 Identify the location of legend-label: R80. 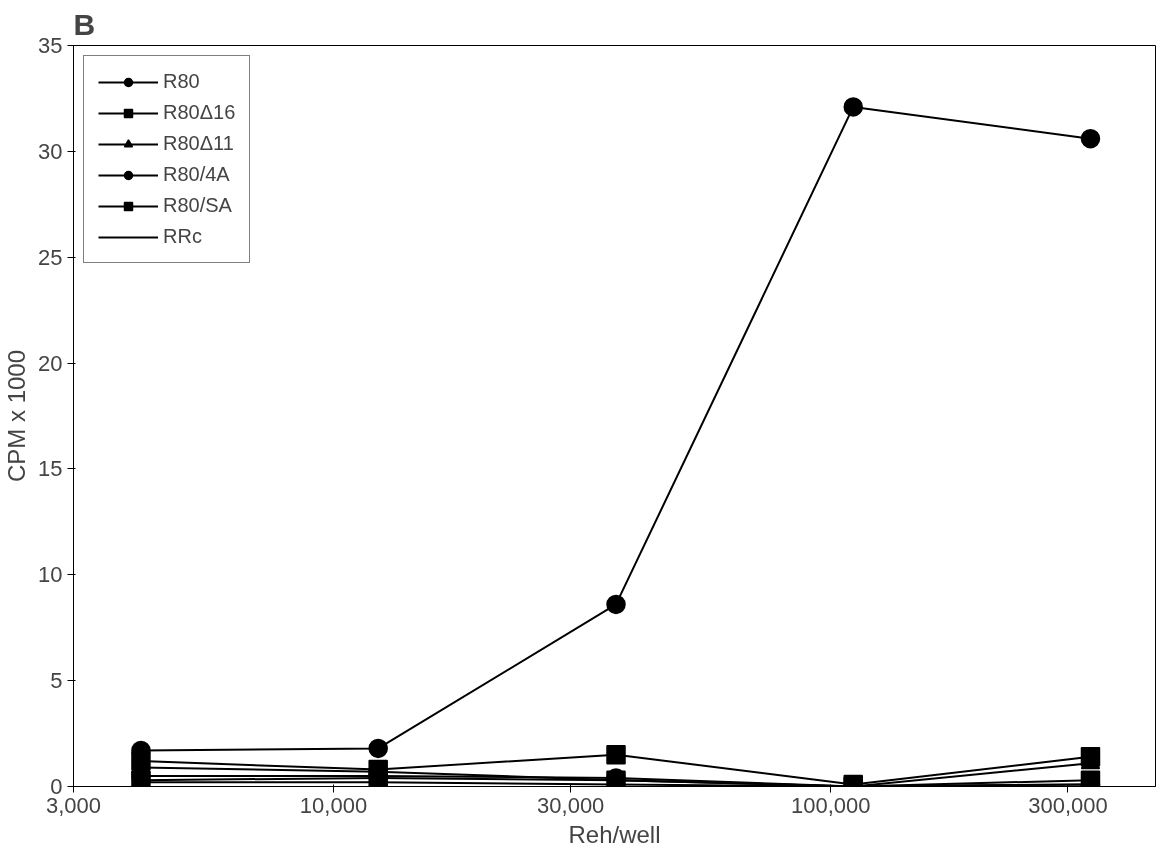
(181, 81).